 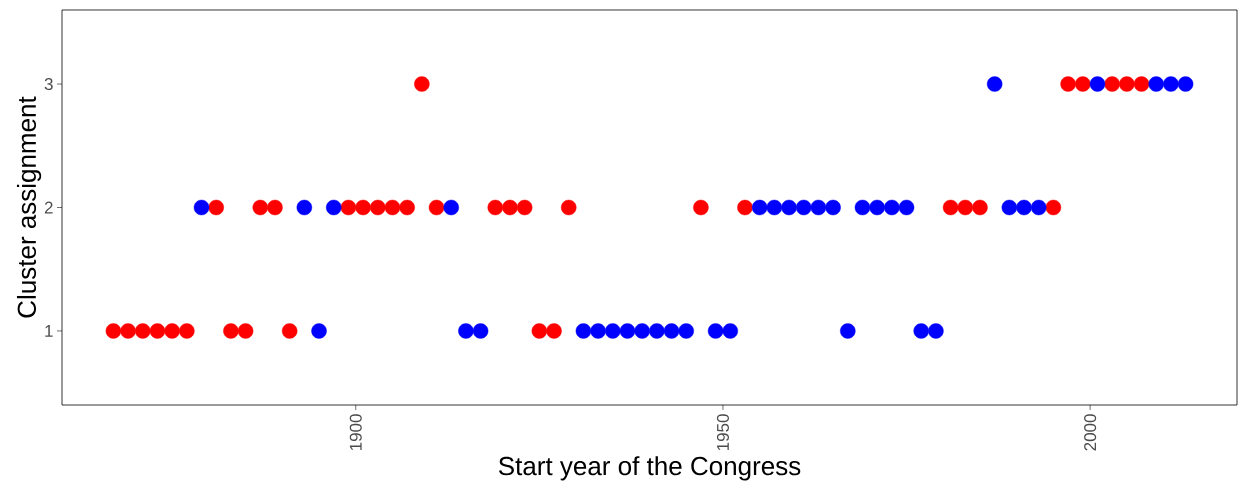 What do you see at coordinates (1090, 432) in the screenshot?
I see `x-tick-label: 2000` at bounding box center [1090, 432].